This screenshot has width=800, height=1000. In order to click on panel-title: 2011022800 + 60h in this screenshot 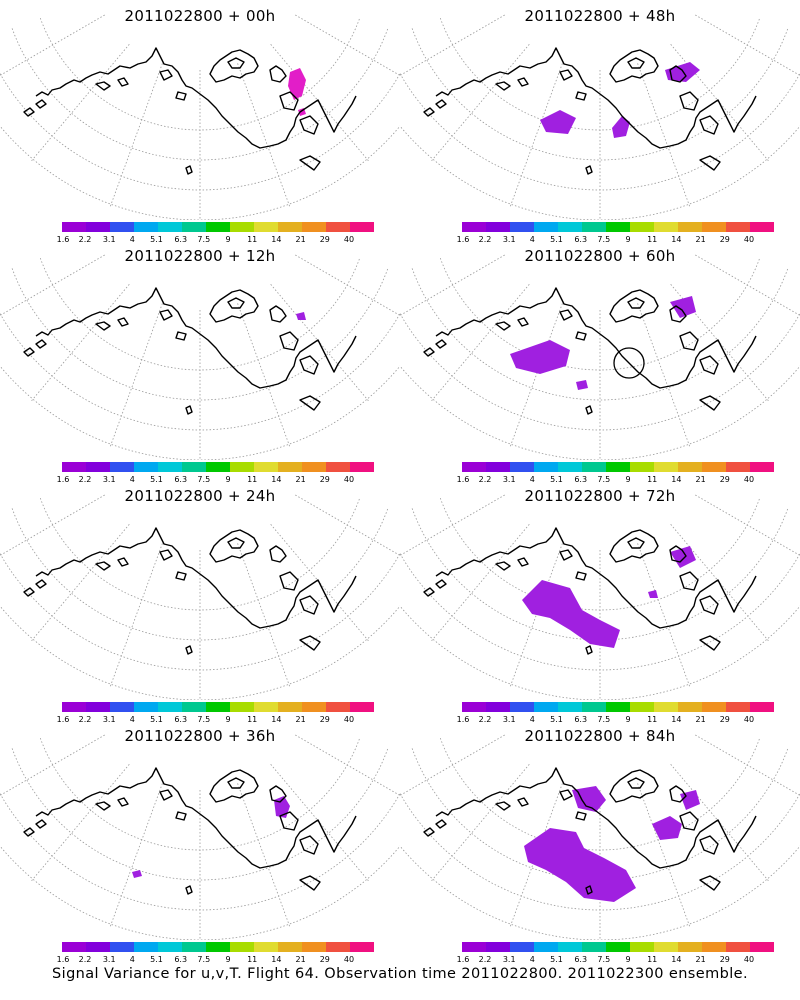, I will do `click(600, 256)`.